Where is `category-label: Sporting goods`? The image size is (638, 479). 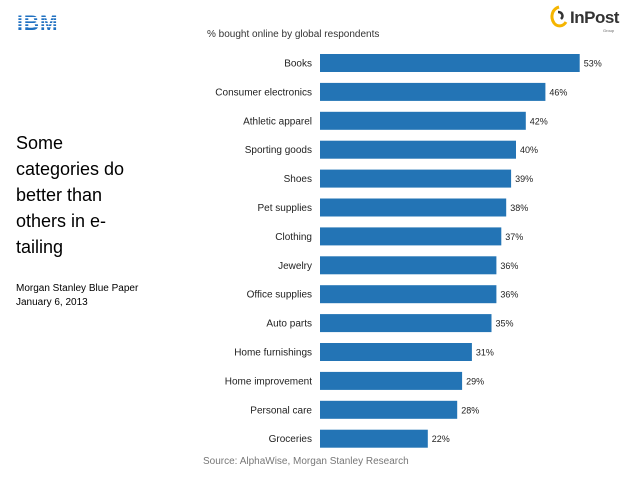 category-label: Sporting goods is located at coordinates (278, 150).